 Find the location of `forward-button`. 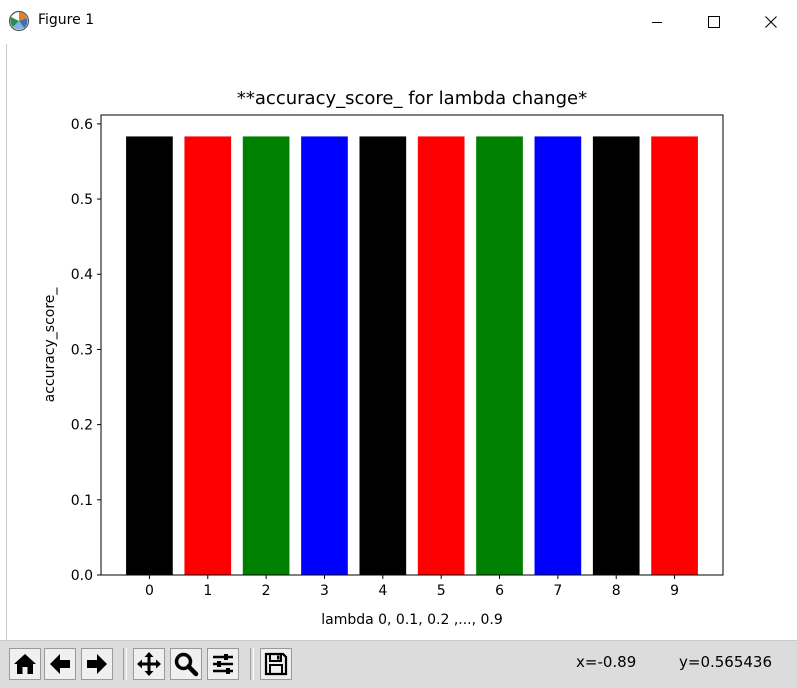

forward-button is located at coordinates (97, 664).